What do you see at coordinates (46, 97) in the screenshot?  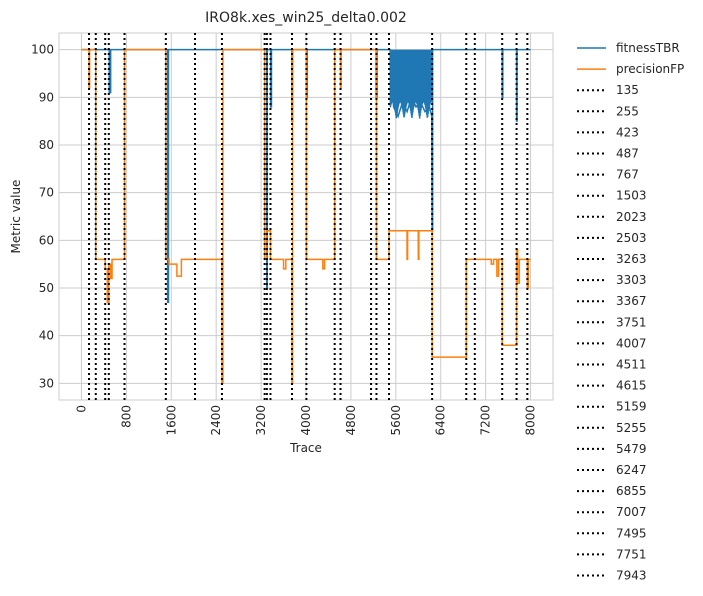 I see `y-tick-label: 90` at bounding box center [46, 97].